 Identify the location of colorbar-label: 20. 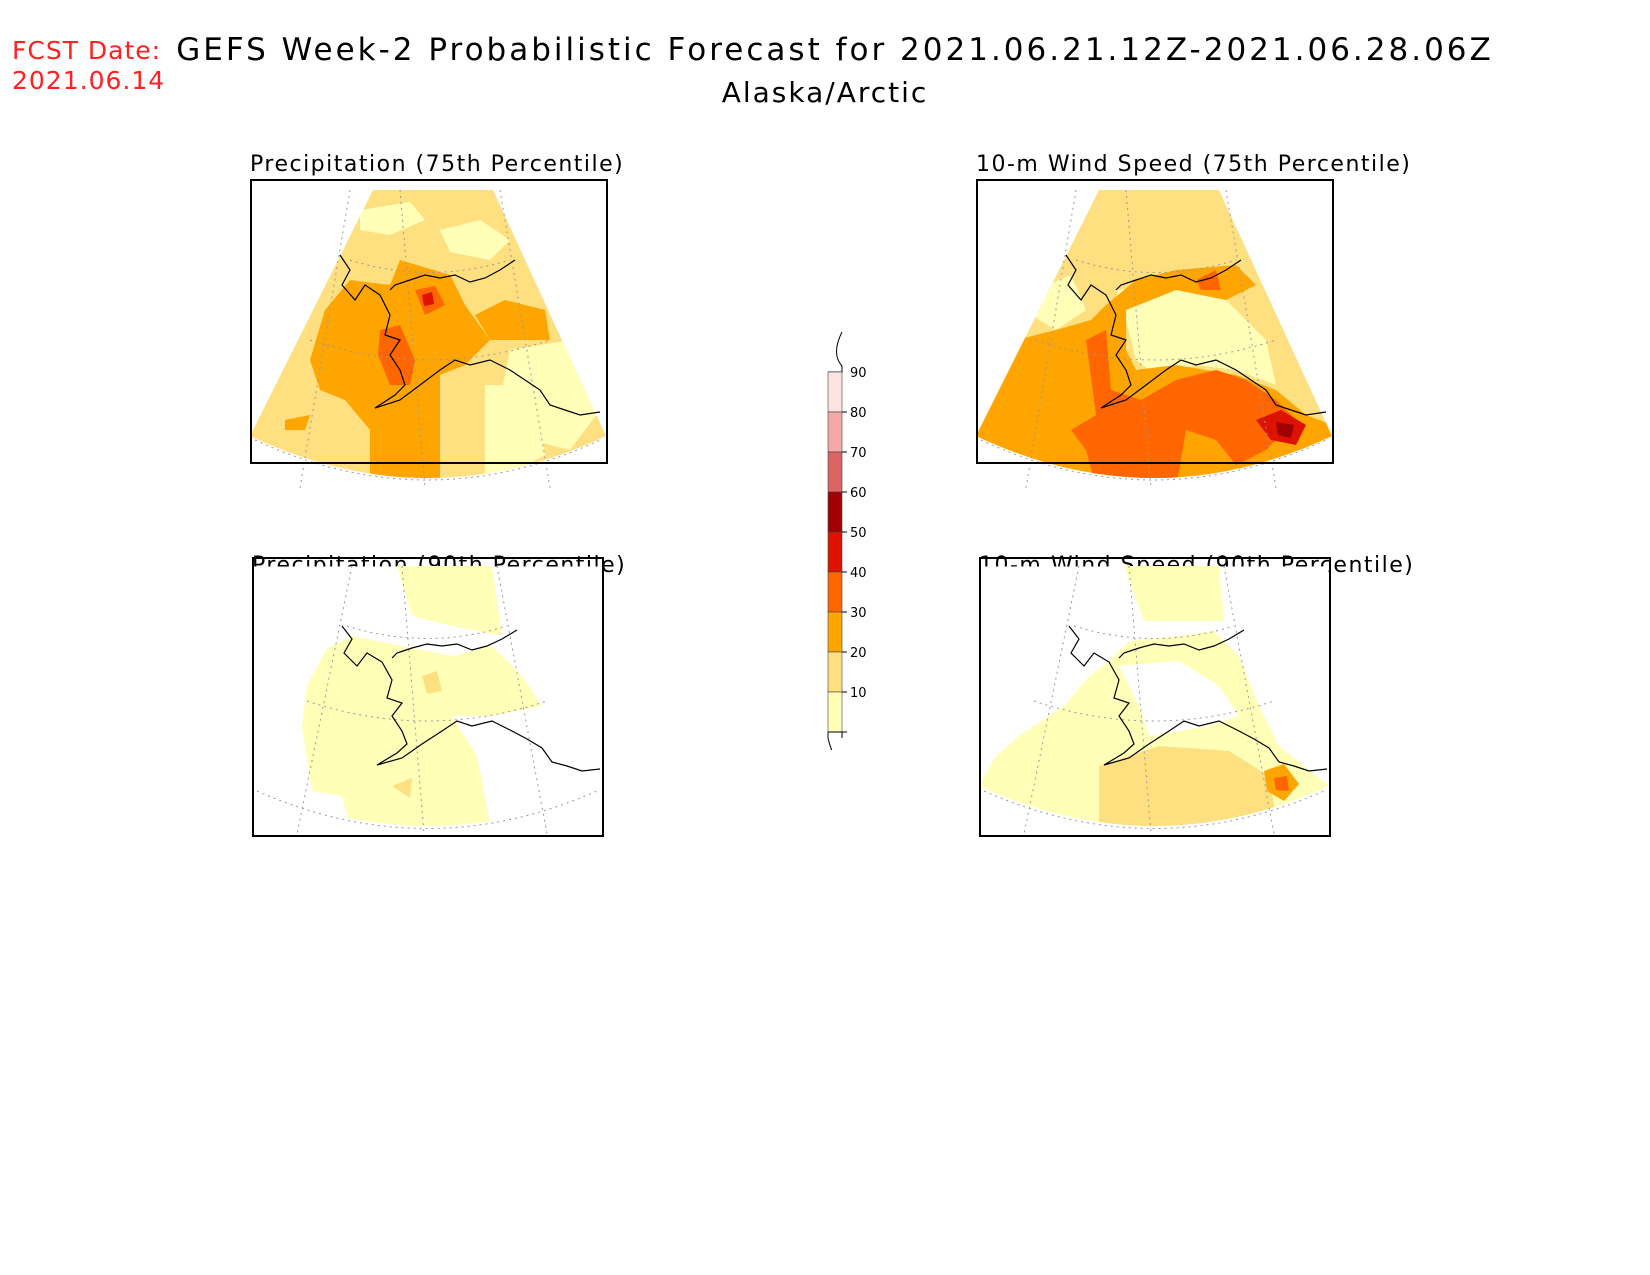
(858, 653).